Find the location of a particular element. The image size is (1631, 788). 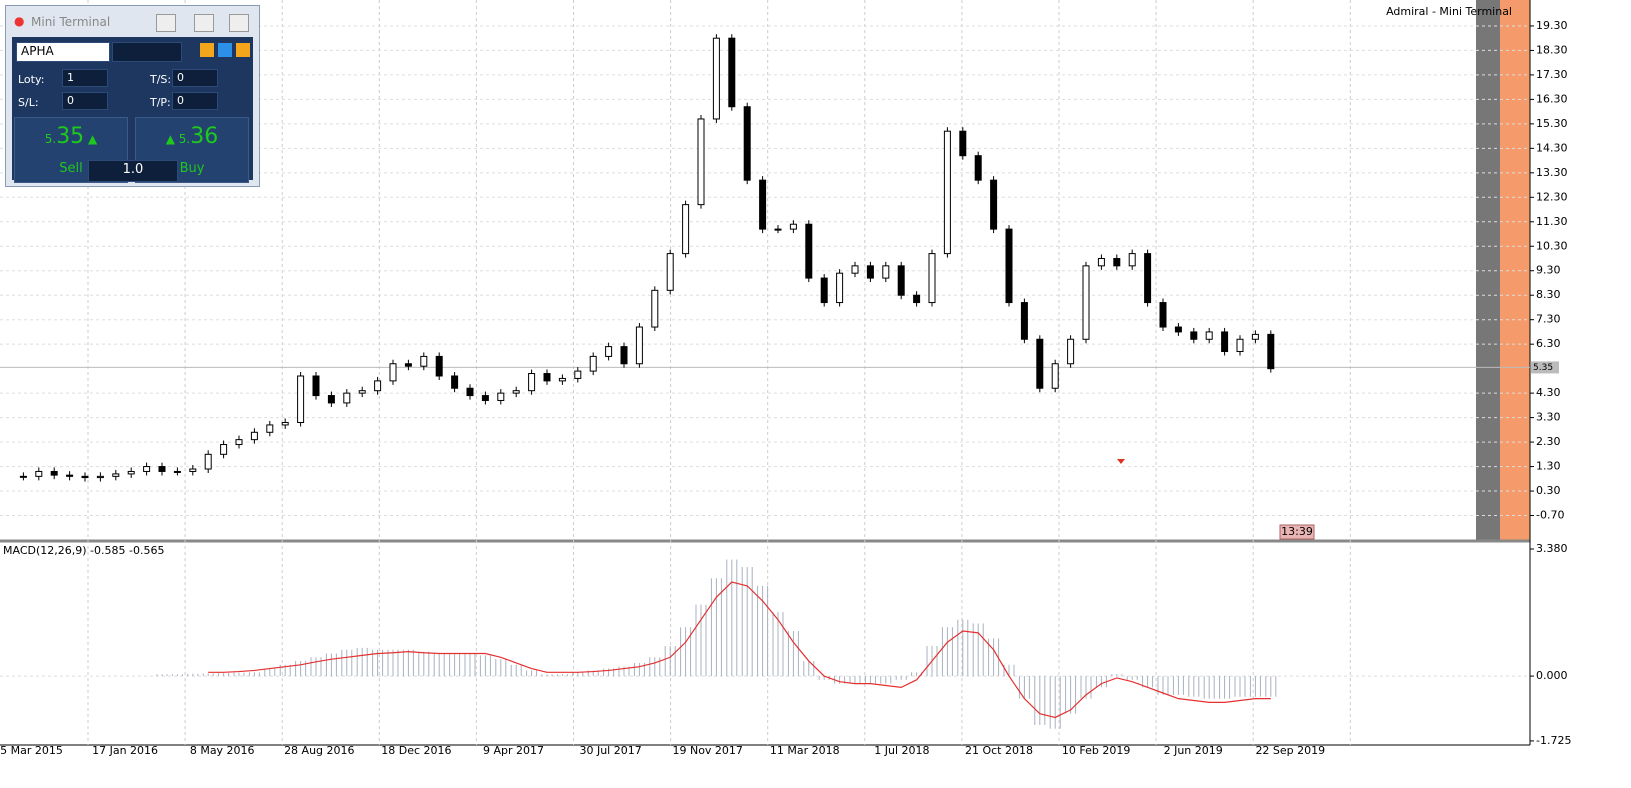

y-tick-label: 1.30 is located at coordinates (1548, 466).